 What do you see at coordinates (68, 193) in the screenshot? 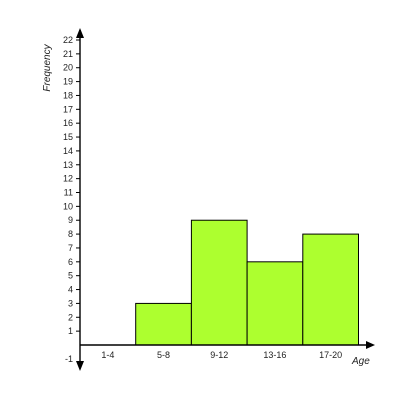
I see `y-tick-label: 11` at bounding box center [68, 193].